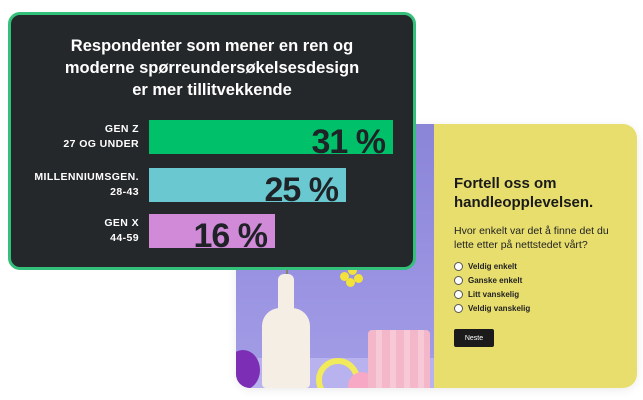 This screenshot has height=400, width=643. I want to click on bar-value-label: 25 %, so click(301, 190).